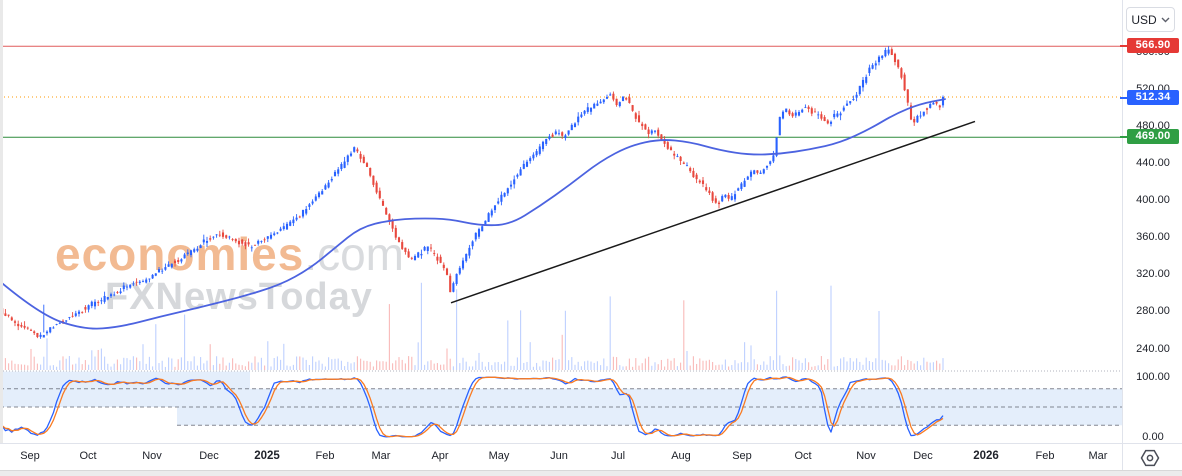 This screenshot has width=1182, height=476. I want to click on y-axis-label: 400.00, so click(1153, 200).